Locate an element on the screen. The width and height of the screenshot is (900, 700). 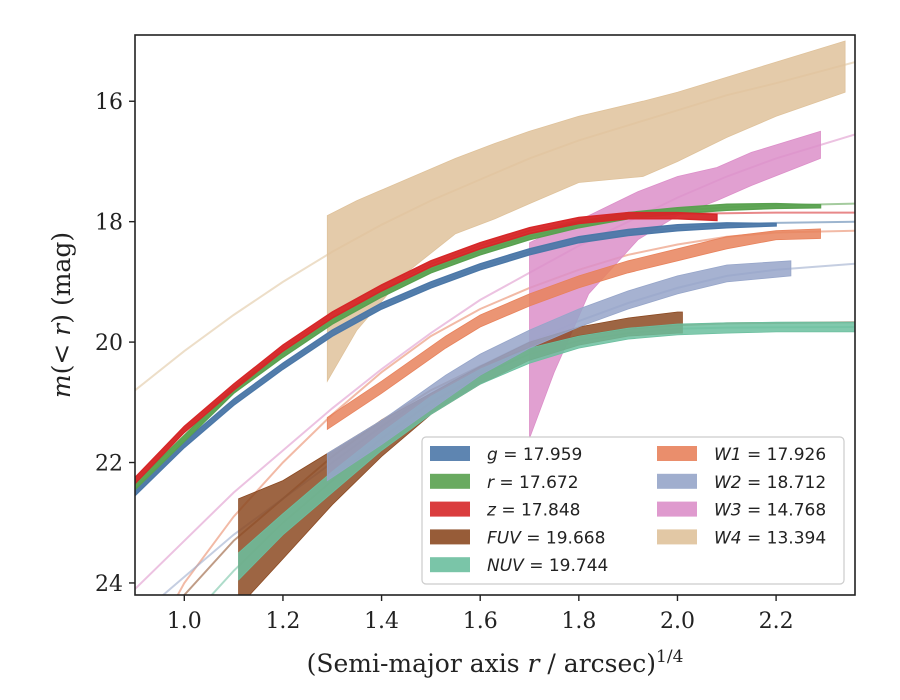
legend-label-w4: W4 = 13.394 is located at coordinates (770, 538).